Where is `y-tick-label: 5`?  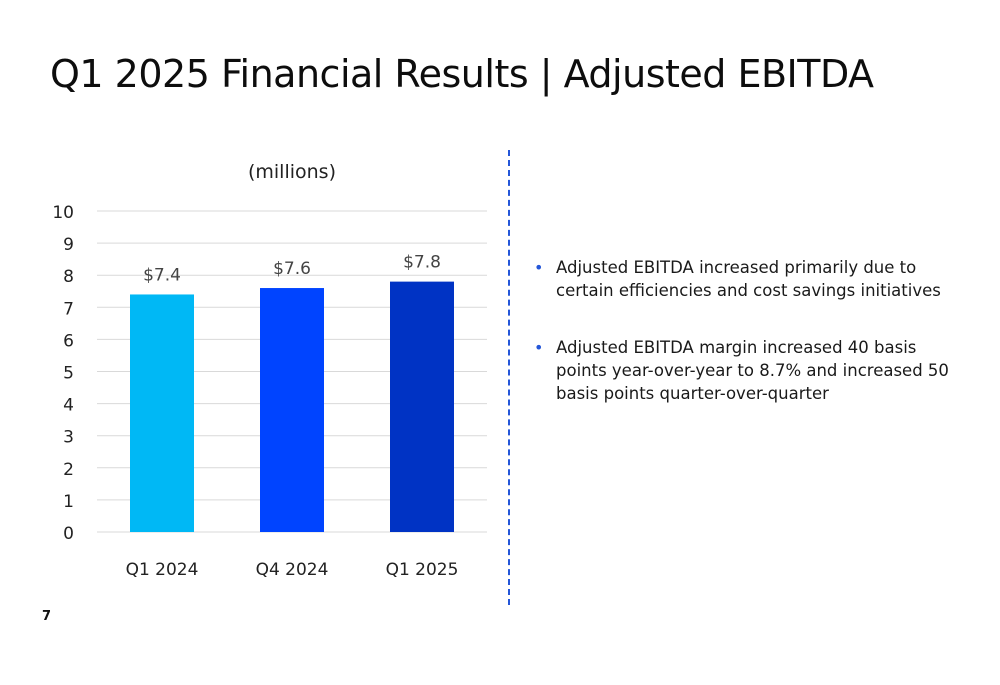 y-tick-label: 5 is located at coordinates (68, 374).